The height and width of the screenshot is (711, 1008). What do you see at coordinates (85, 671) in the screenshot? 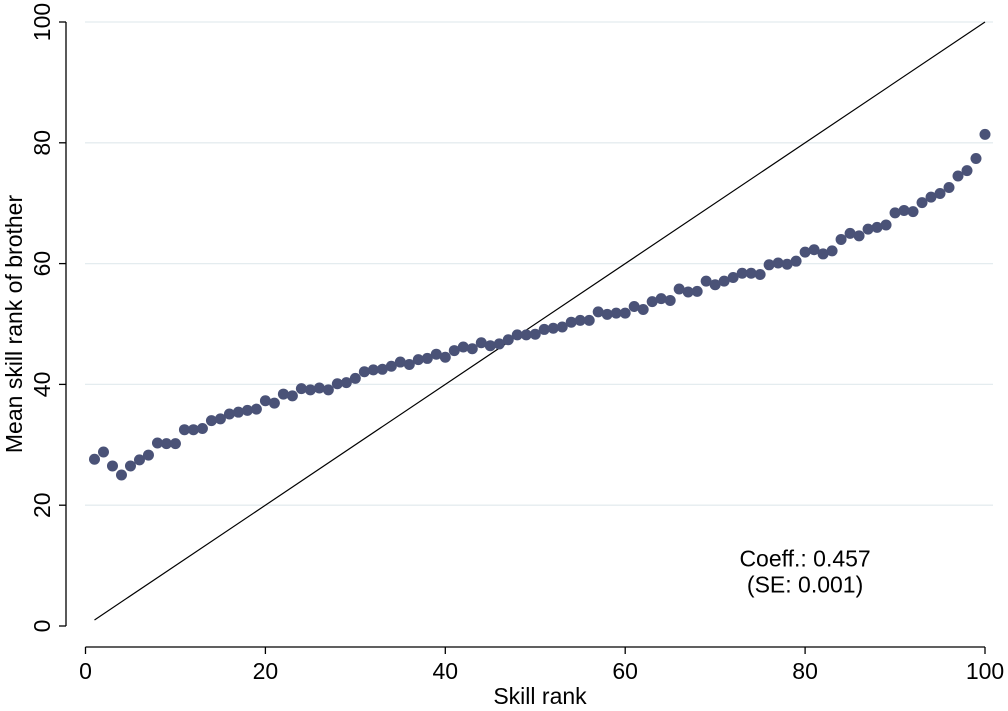
I see `x-tick-label-0: 0` at bounding box center [85, 671].